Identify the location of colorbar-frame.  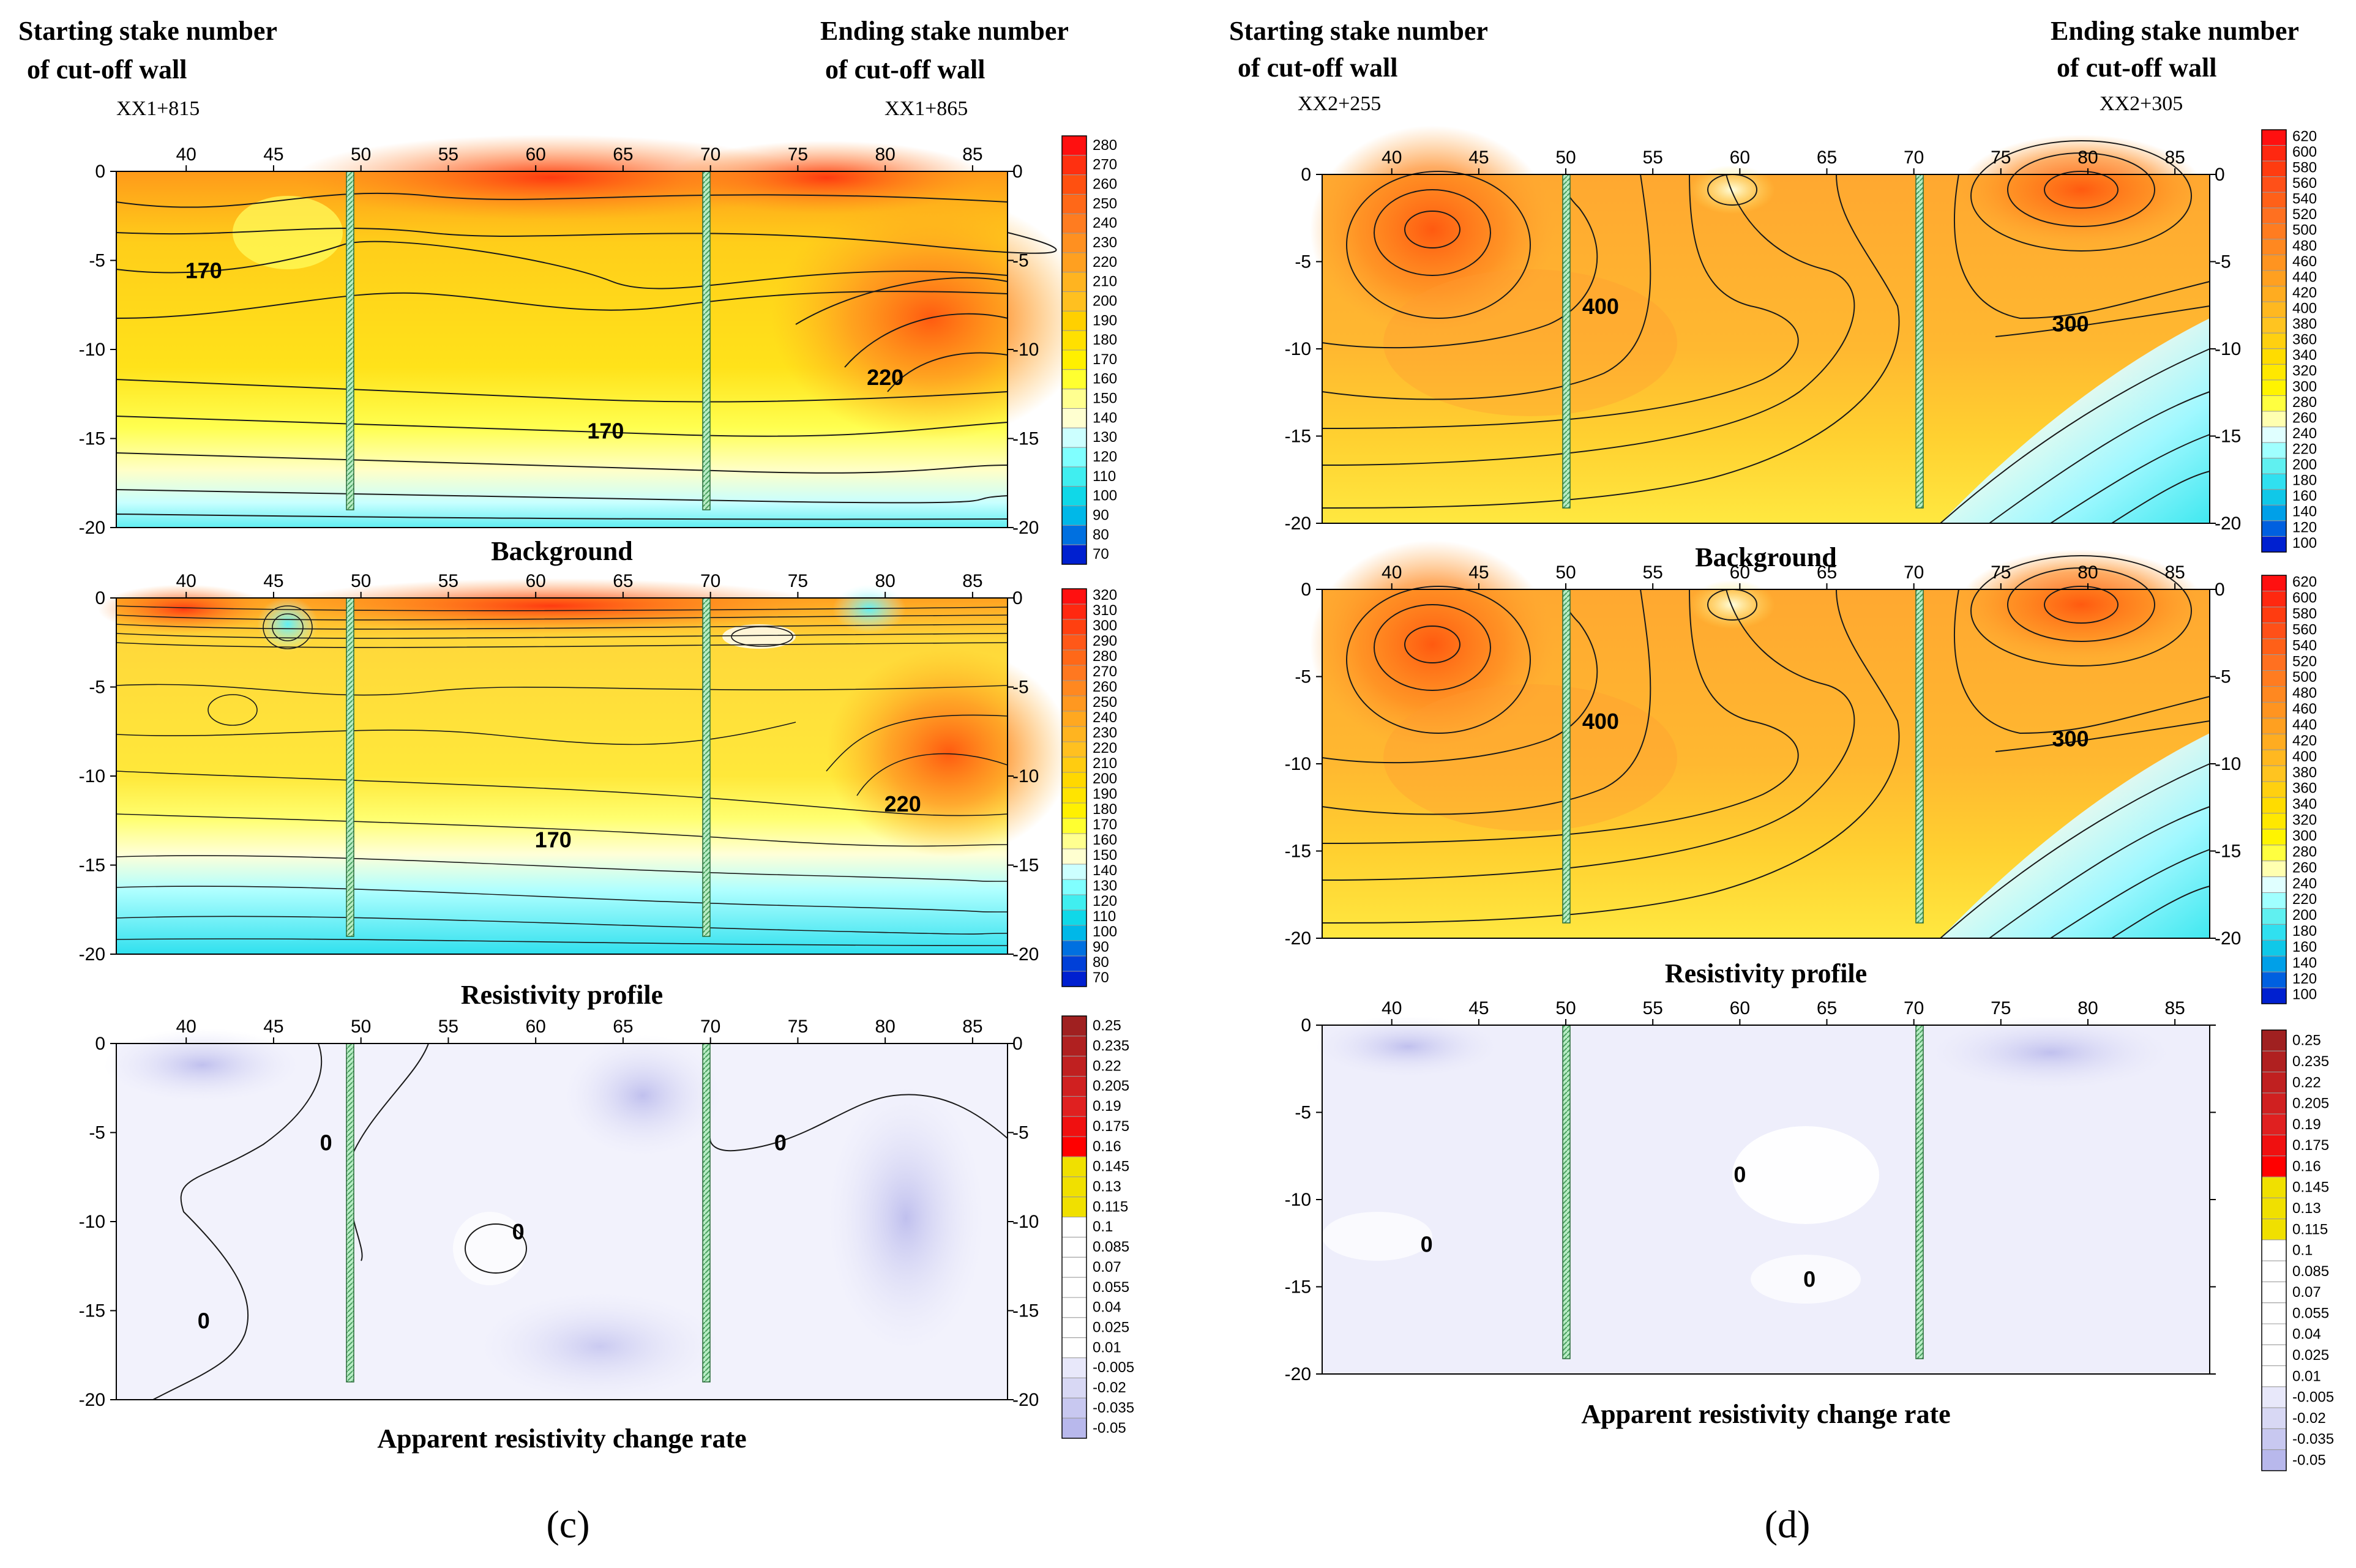
(1074, 350).